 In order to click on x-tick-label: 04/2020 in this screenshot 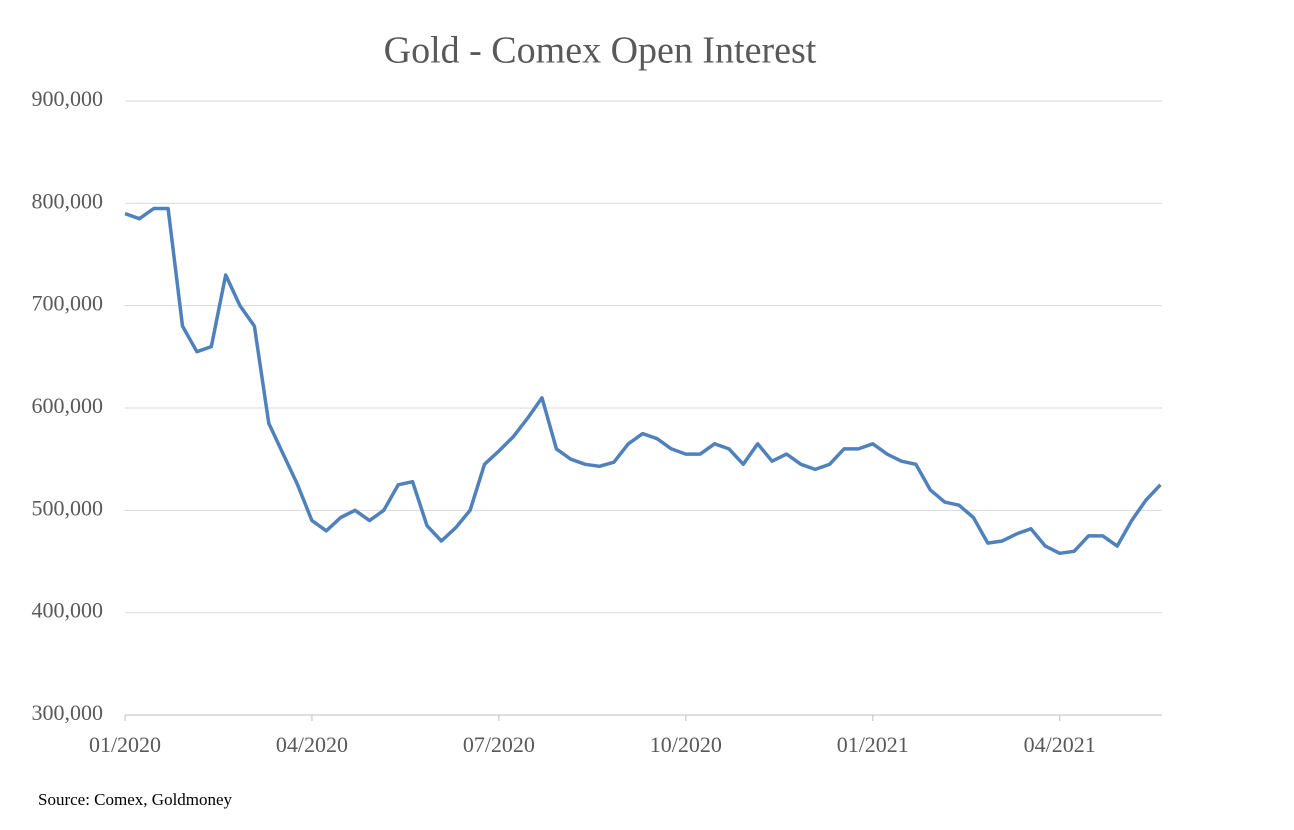, I will do `click(312, 744)`.